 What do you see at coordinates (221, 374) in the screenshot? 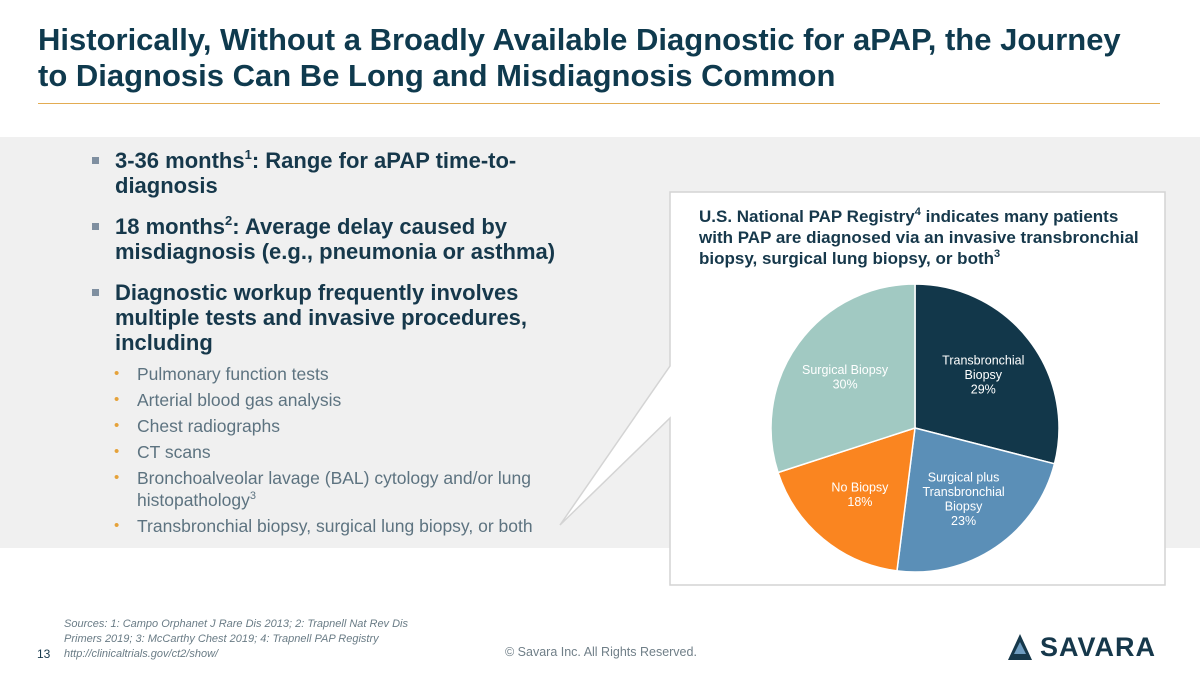
I see `sub-bullet: • Pulmonary function tests` at bounding box center [221, 374].